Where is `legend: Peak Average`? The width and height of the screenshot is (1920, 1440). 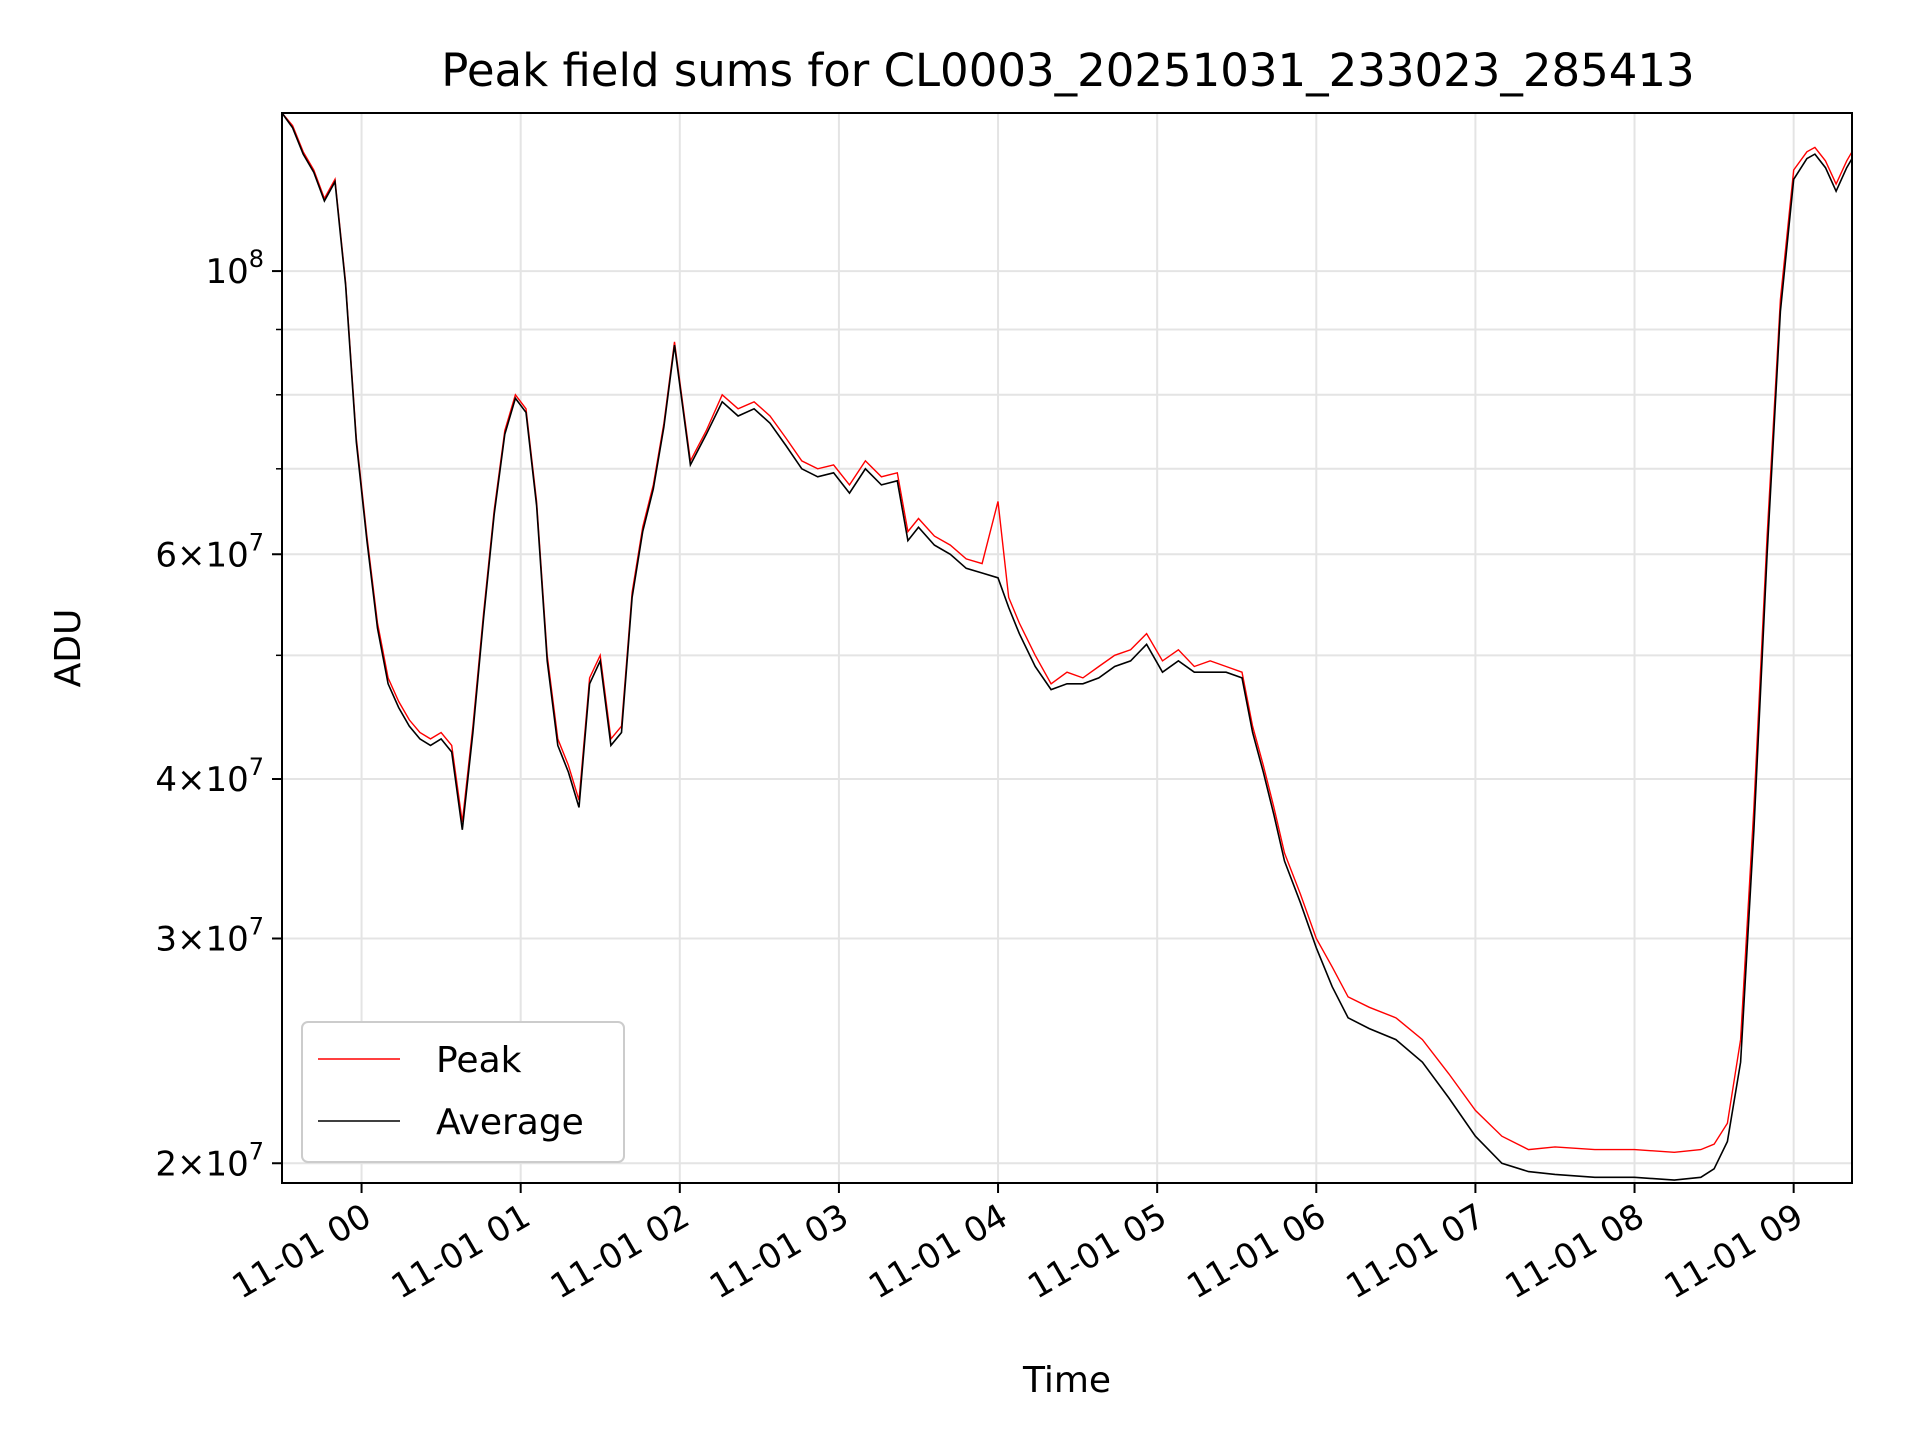 legend: Peak Average is located at coordinates (463, 1092).